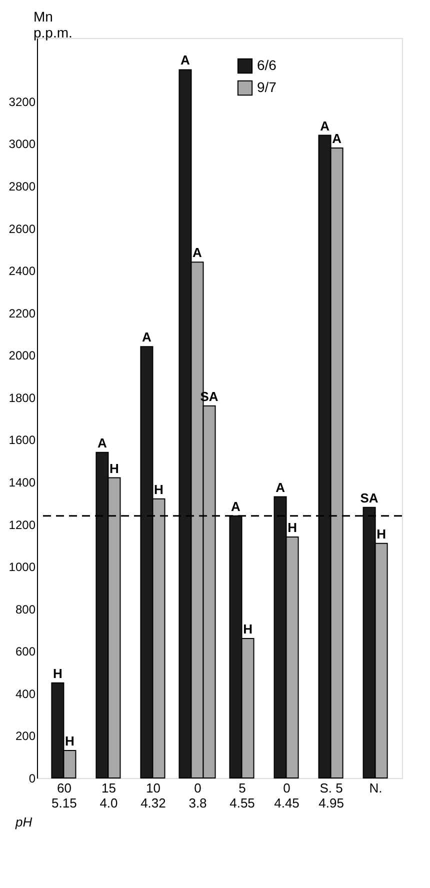 The height and width of the screenshot is (888, 430). I want to click on x-tick-label: 15 4.0, so click(109, 795).